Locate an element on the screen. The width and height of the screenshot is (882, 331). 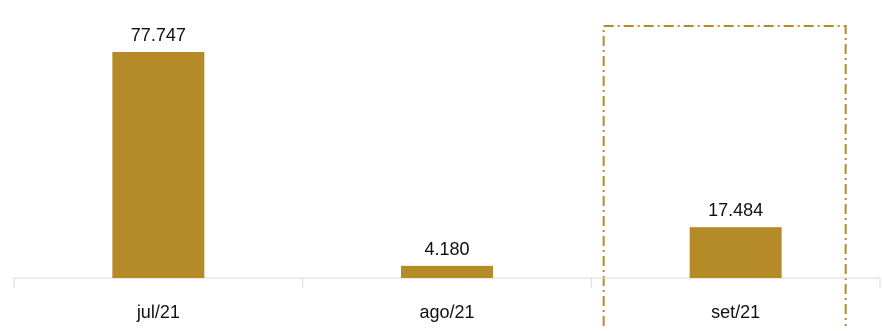
x-tick-label: set/21 is located at coordinates (735, 312).